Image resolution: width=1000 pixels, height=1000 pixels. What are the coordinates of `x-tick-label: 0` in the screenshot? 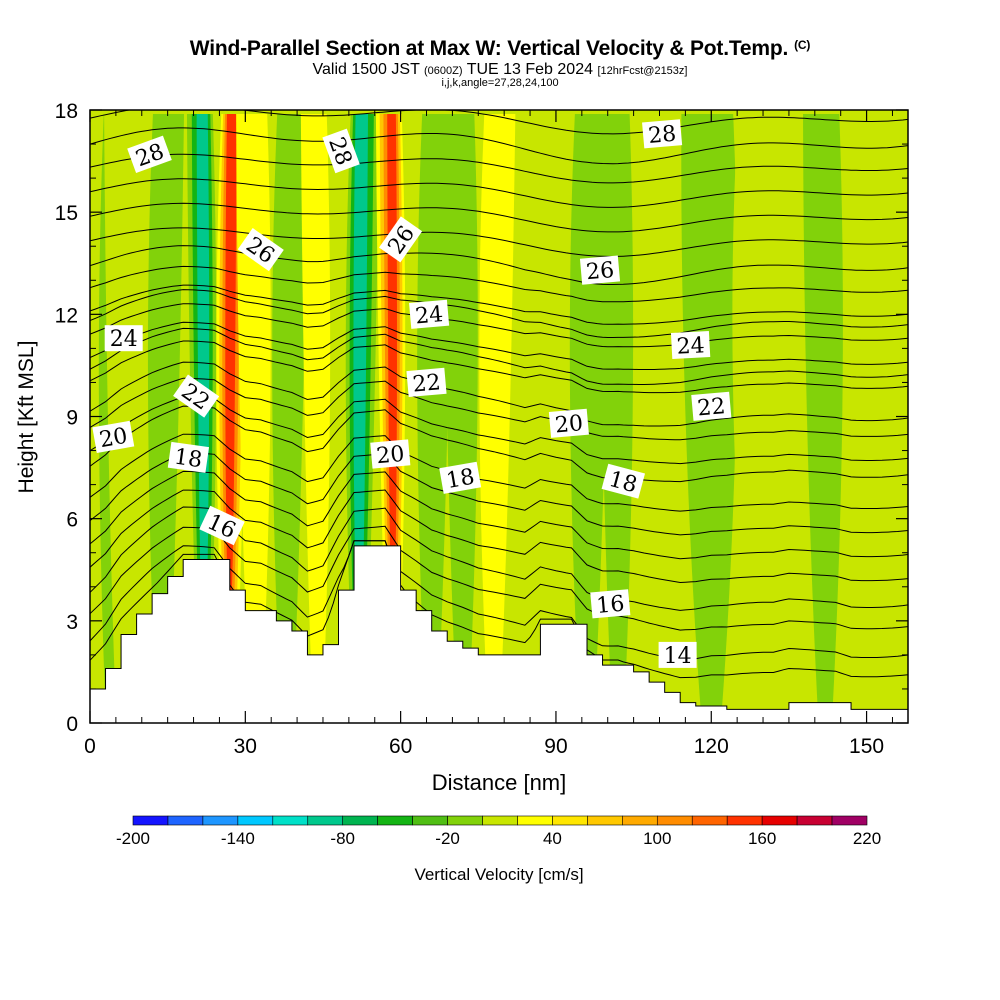 It's located at (90, 746).